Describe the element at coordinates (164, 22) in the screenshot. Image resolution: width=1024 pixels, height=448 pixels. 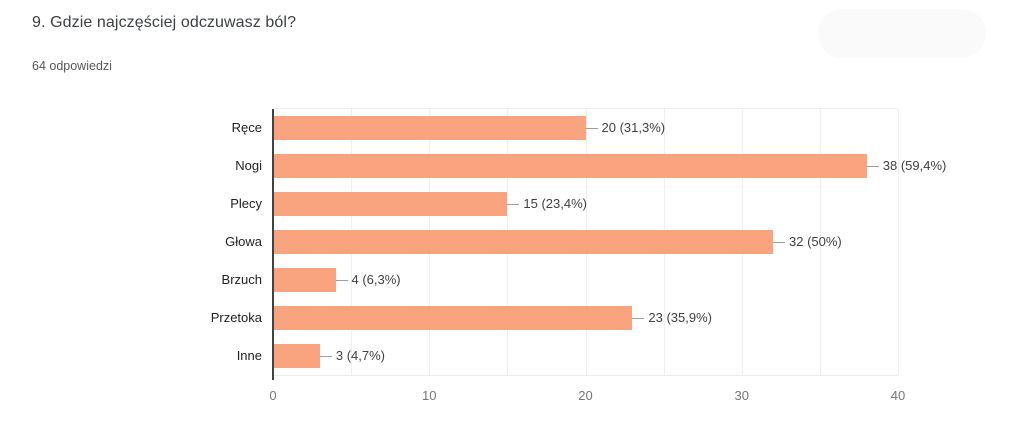
I see `question-title: 9. Gdzie najczęściej odczuwasz ból?` at that location.